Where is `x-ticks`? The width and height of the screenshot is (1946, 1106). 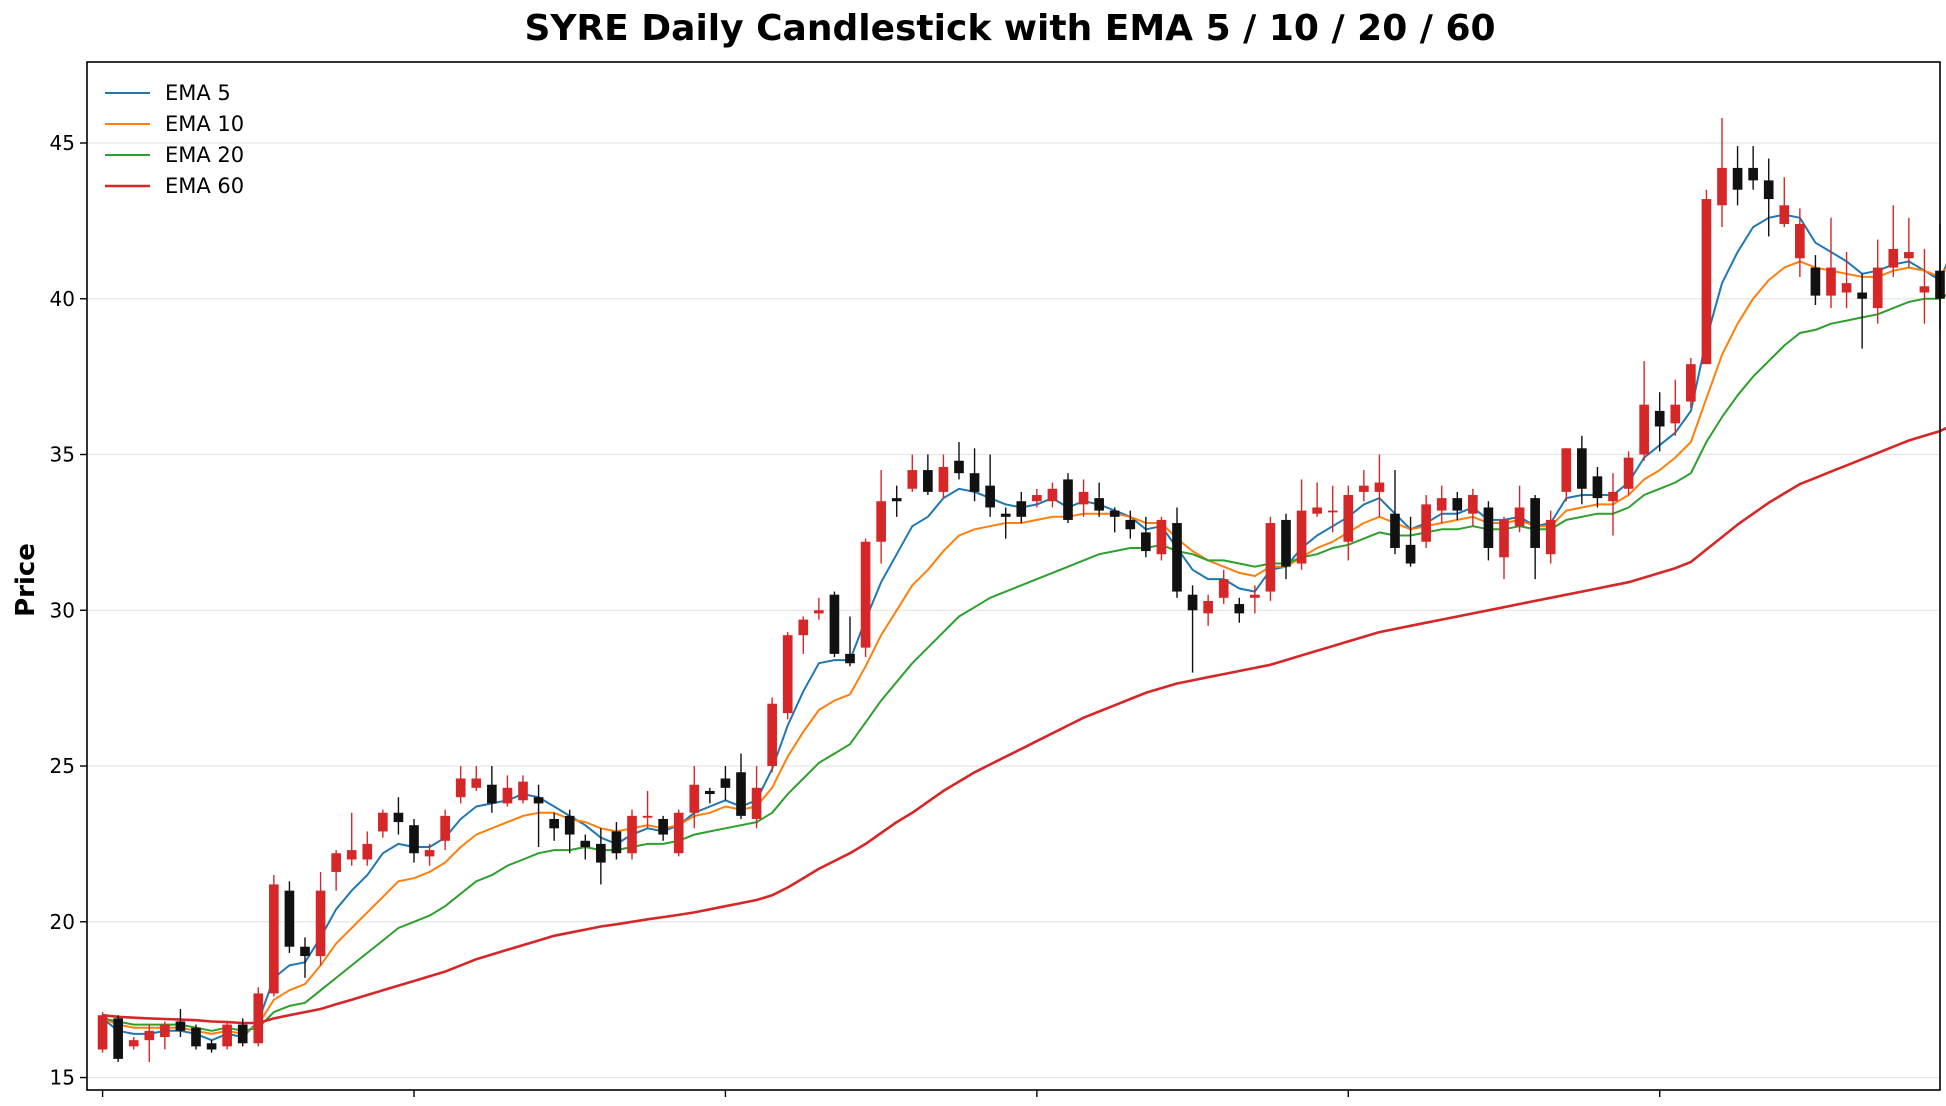
x-ticks is located at coordinates (881, 1093).